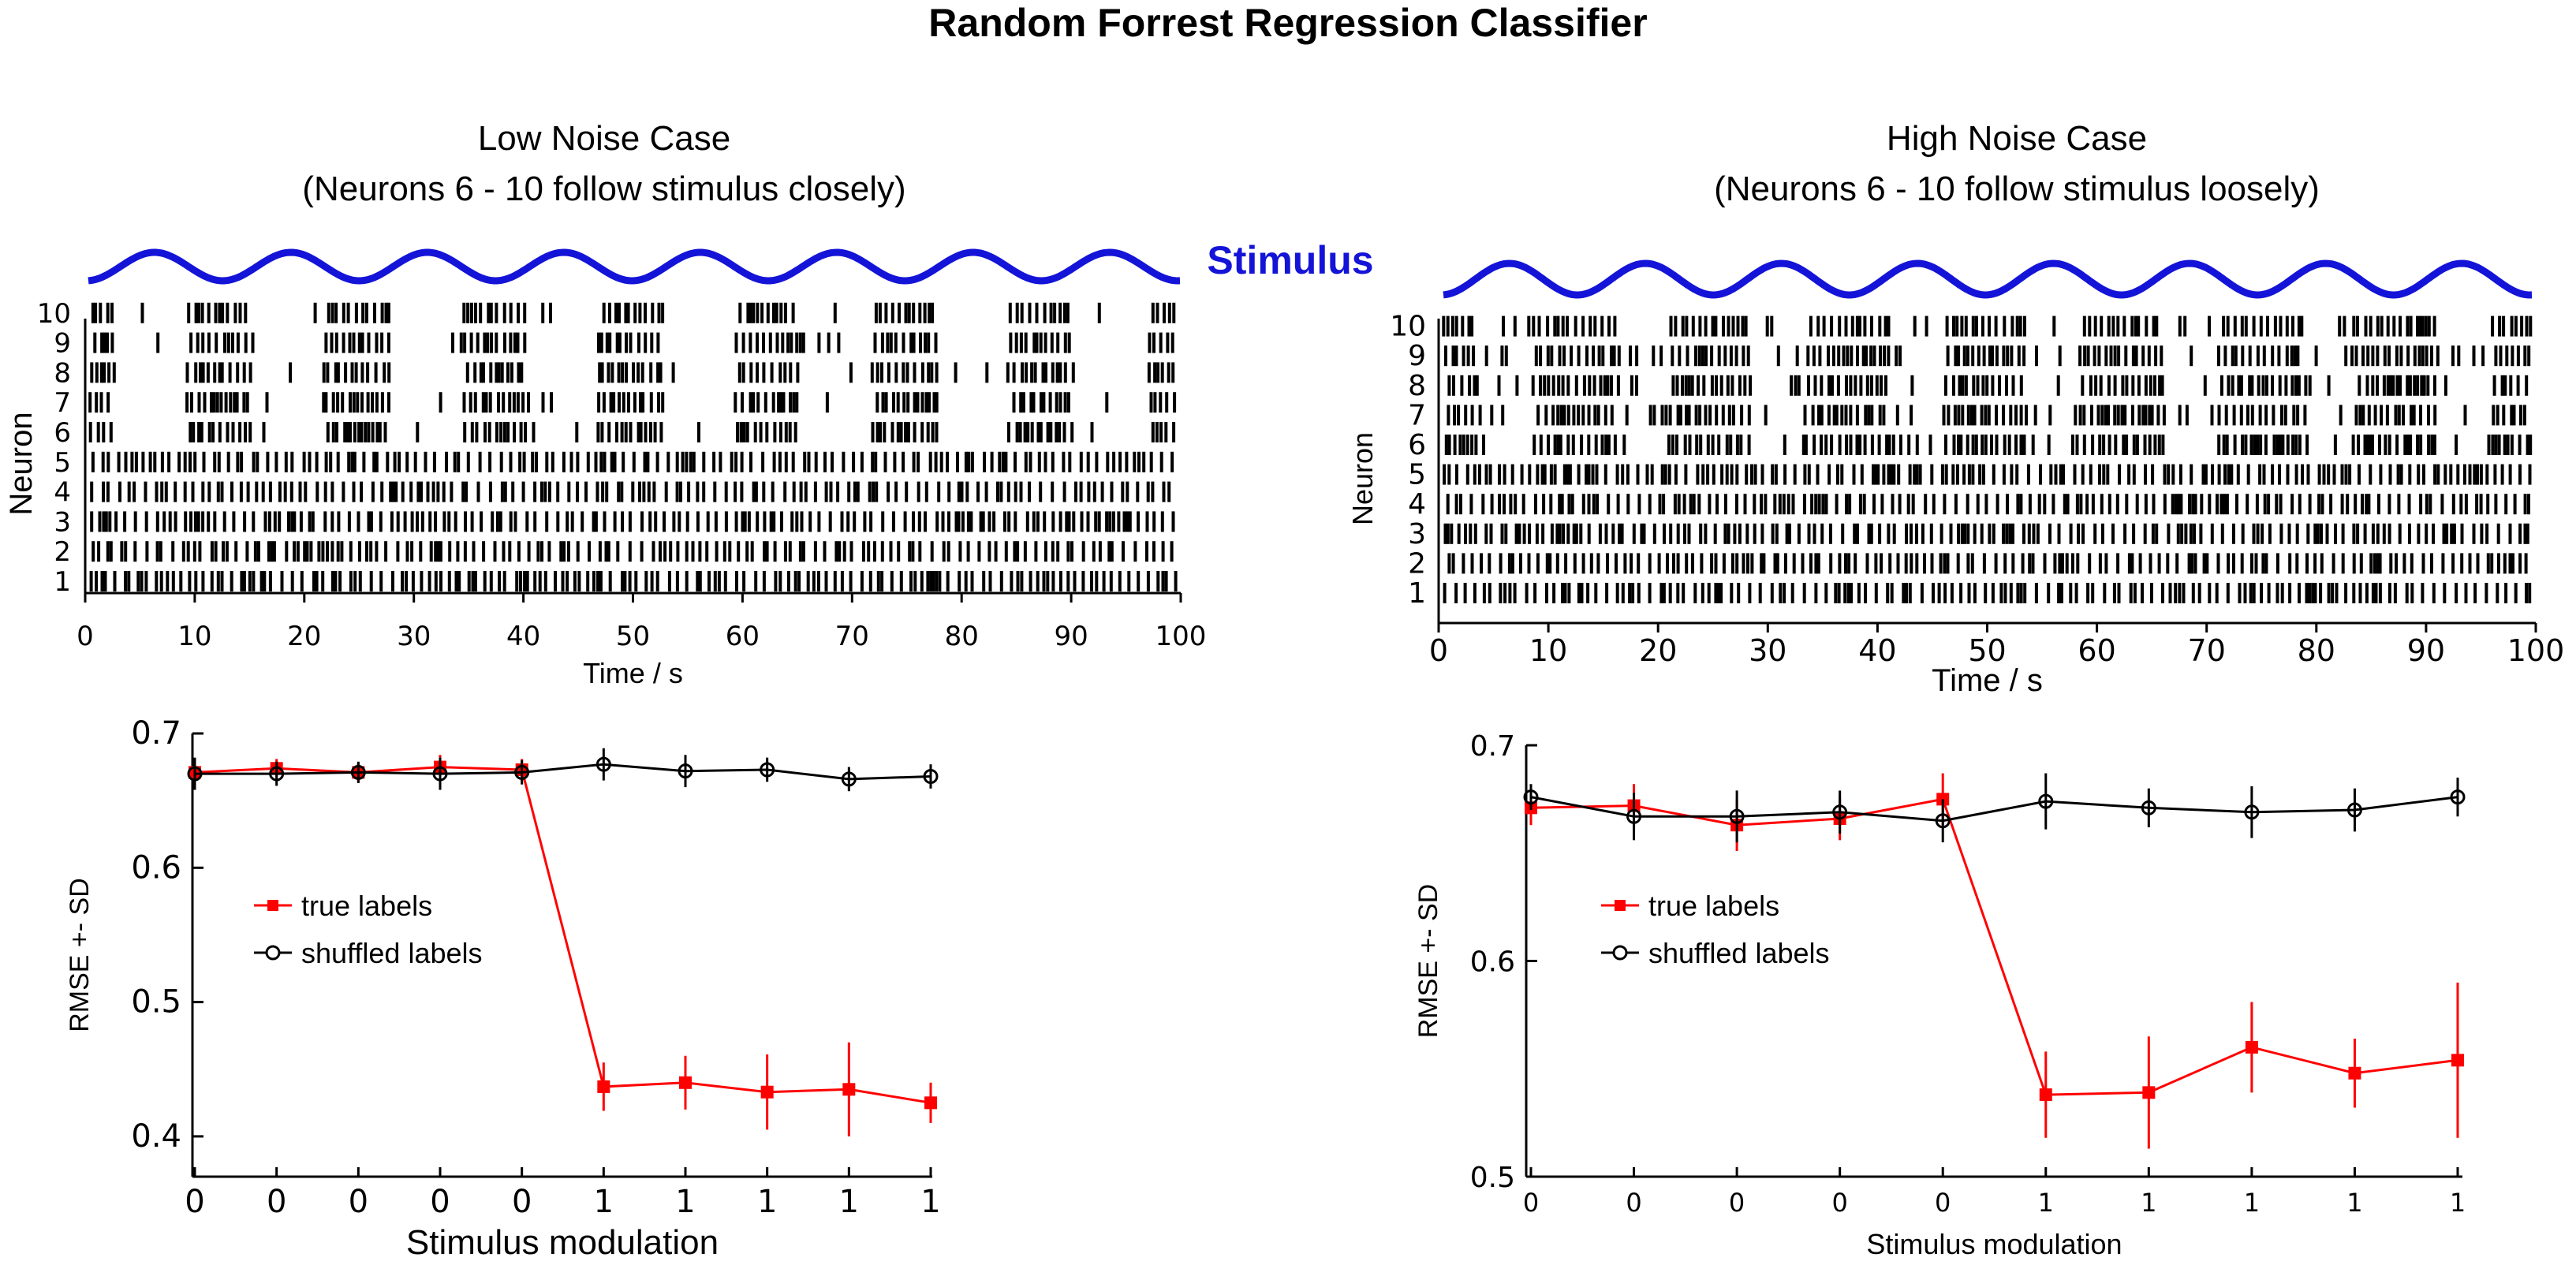 Image resolution: width=2576 pixels, height=1265 pixels. What do you see at coordinates (562, 935) in the screenshot?
I see `series-line` at bounding box center [562, 935].